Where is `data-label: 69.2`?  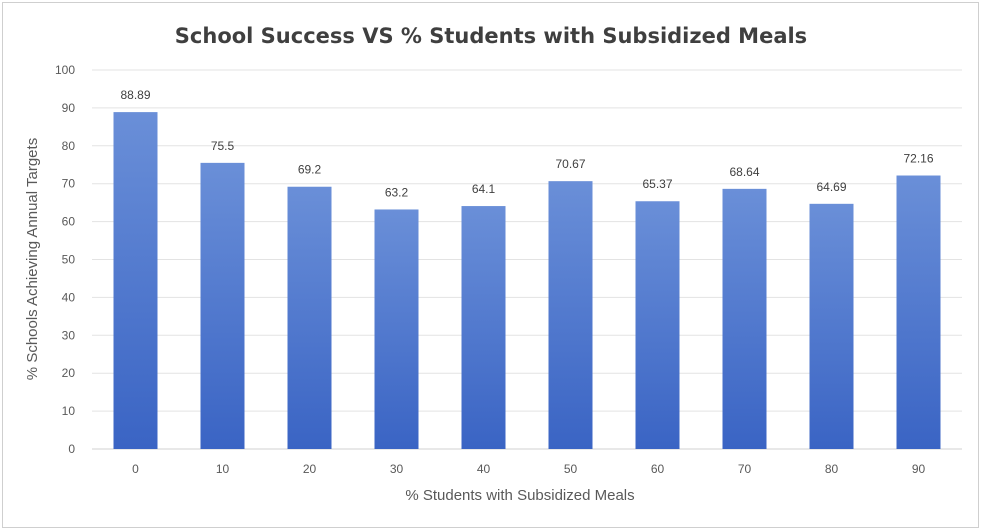
data-label: 69.2 is located at coordinates (310, 170).